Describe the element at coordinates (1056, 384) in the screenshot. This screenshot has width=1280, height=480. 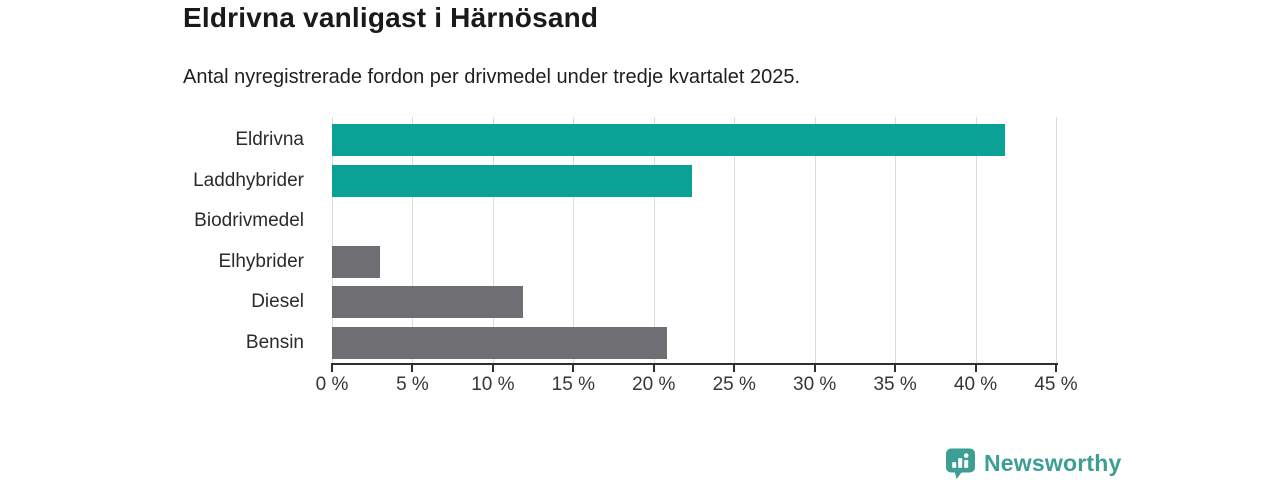
I see `tick-label: 45 %` at that location.